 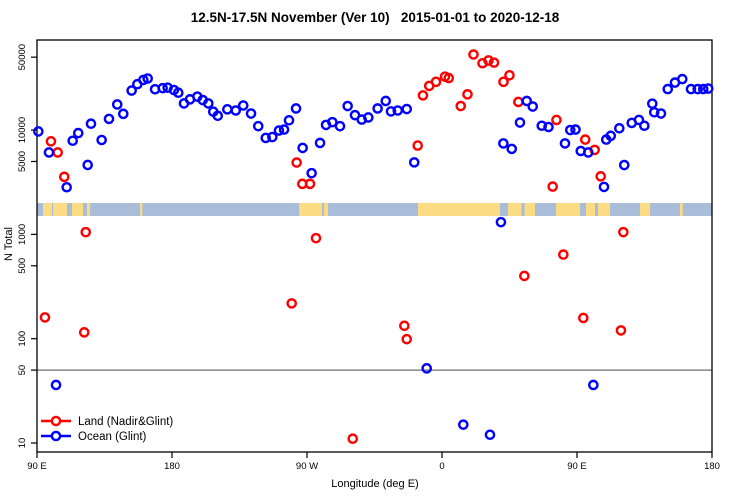 I want to click on y-tick-label: 10, so click(x=22, y=443).